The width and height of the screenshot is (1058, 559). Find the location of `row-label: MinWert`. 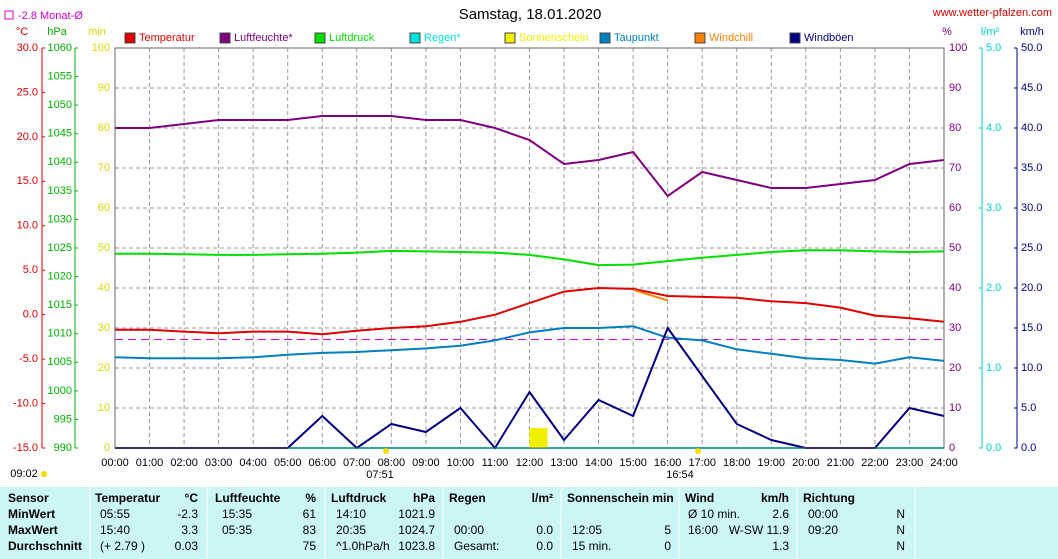

row-label: MinWert is located at coordinates (31, 514).